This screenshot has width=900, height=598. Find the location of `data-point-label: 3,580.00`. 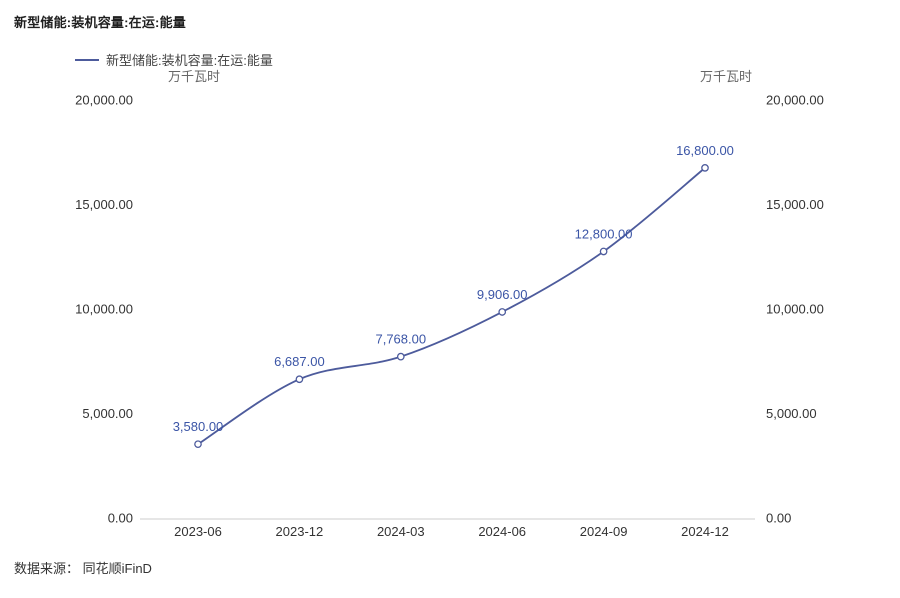

data-point-label: 3,580.00 is located at coordinates (198, 426).